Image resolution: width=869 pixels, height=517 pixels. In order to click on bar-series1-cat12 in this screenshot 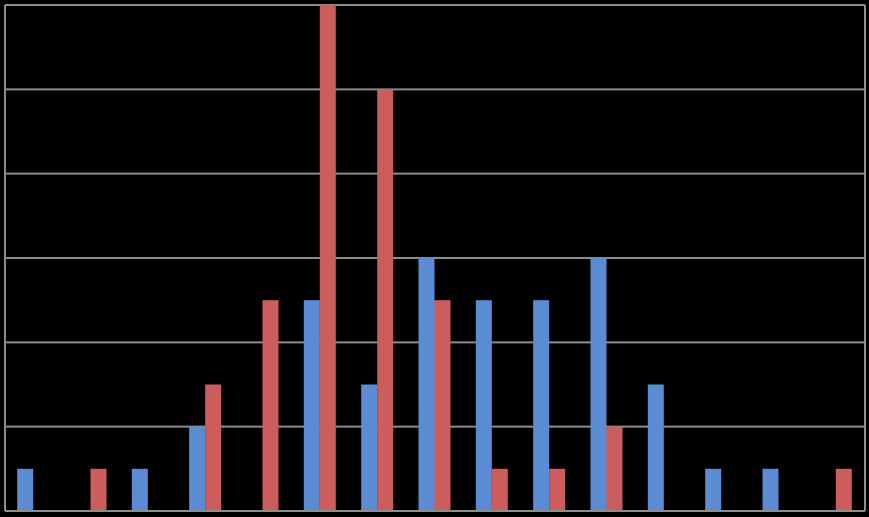, I will do `click(655, 447)`.